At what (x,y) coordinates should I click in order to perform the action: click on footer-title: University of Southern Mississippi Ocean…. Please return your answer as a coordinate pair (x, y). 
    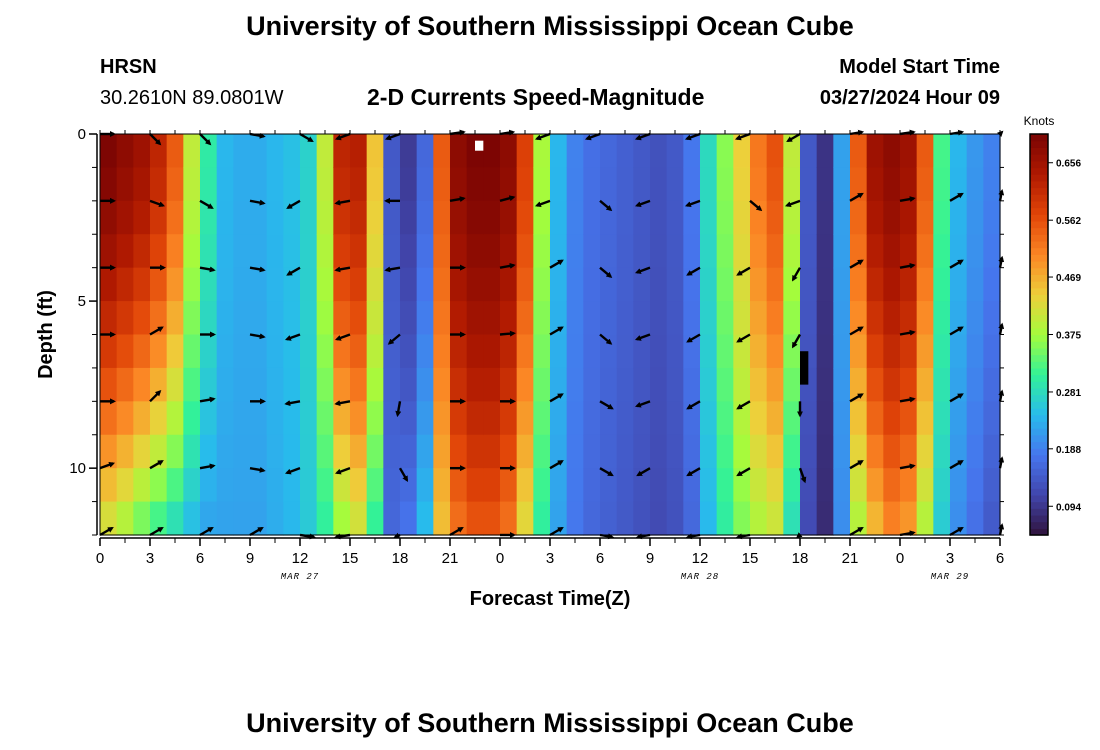
    Looking at the image, I should click on (550, 723).